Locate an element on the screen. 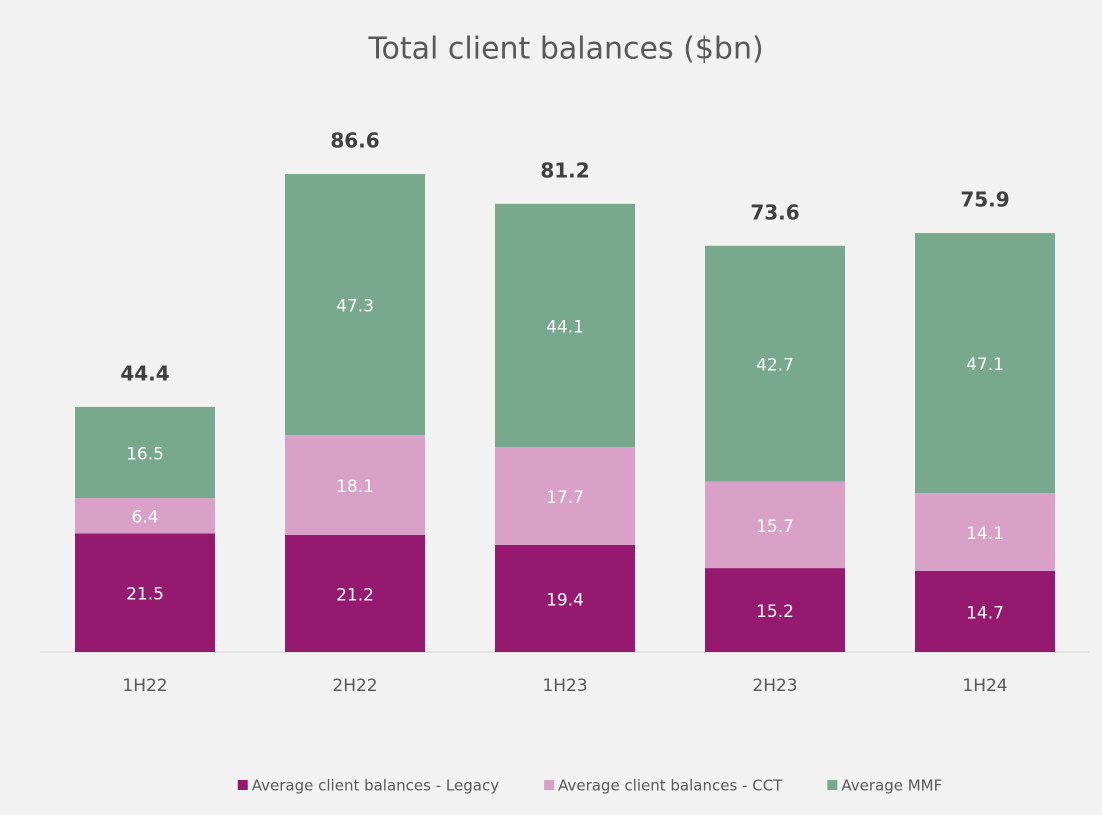 Image resolution: width=1102 pixels, height=815 pixels. data-label: 19.4 is located at coordinates (565, 600).